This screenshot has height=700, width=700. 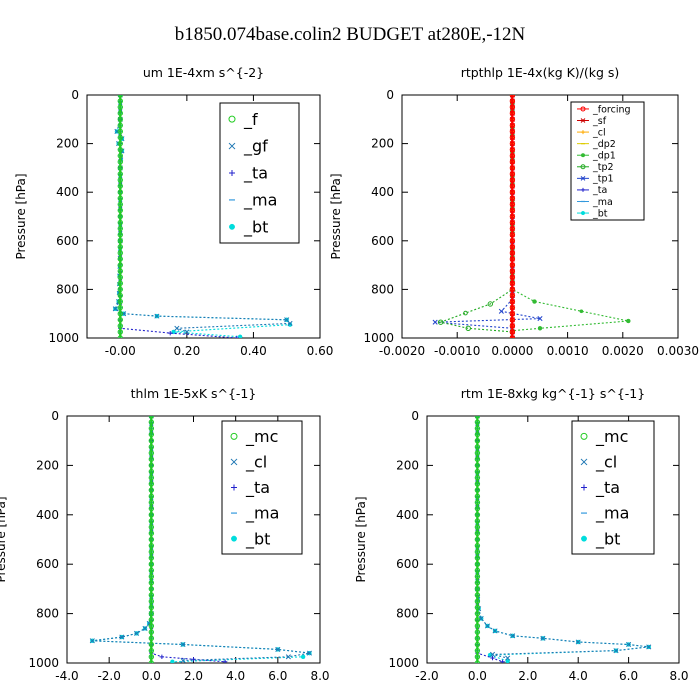 I want to click on x-tick-label: 0.0000, so click(x=512, y=351).